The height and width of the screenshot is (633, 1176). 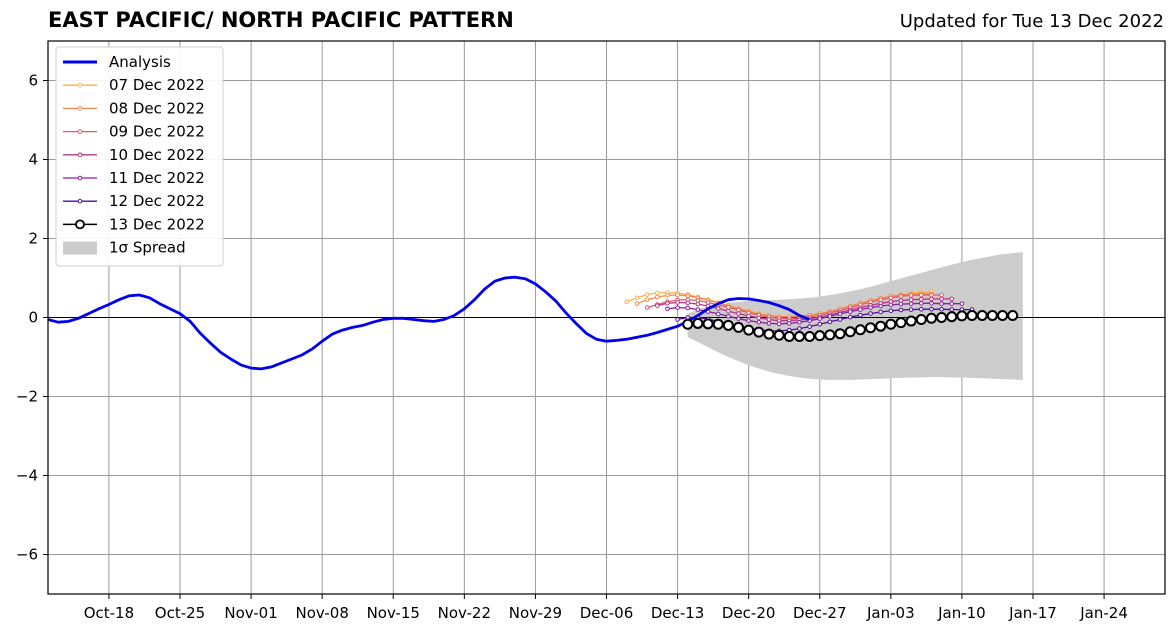 I want to click on legend-label: 1σ Spread, so click(x=147, y=248).